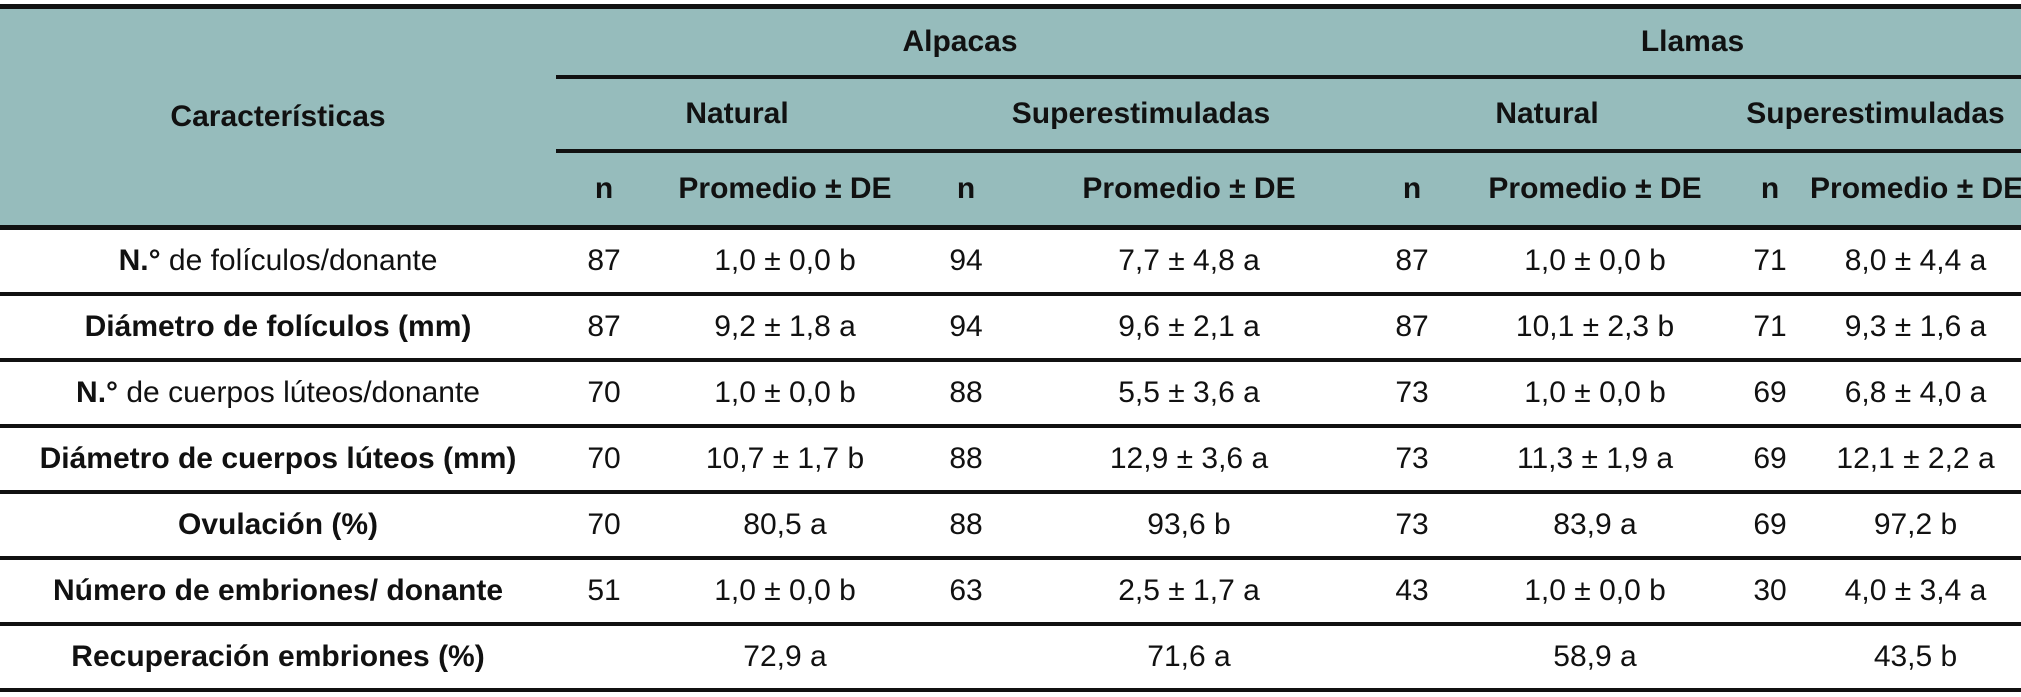 This screenshot has height=697, width=2021. What do you see at coordinates (1547, 115) in the screenshot?
I see `header-llamas-natural: Natural` at bounding box center [1547, 115].